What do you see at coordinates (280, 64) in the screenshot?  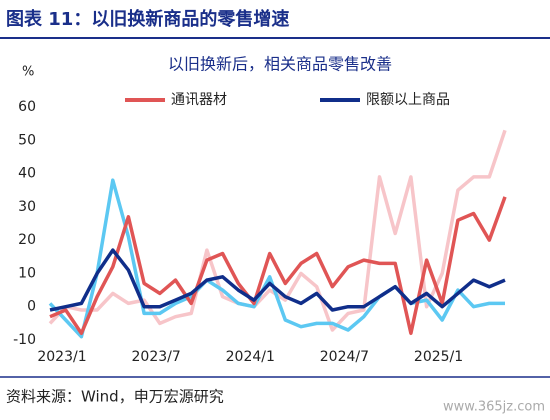 I see `chart-title: 以旧换新后，相关商品零售改善` at bounding box center [280, 64].